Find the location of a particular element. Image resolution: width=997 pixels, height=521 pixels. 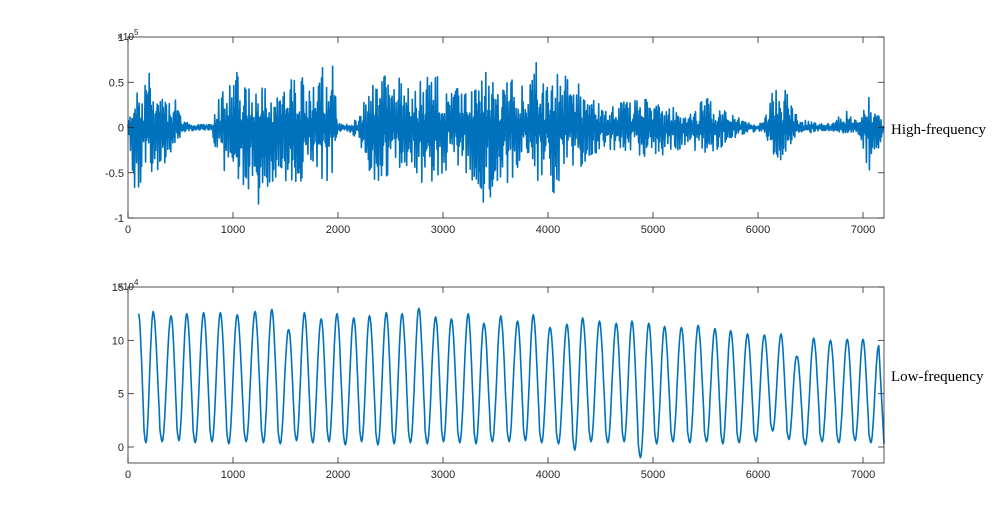

high-frequency-exponent-label: ×10⁵ is located at coordinates (128, 35).